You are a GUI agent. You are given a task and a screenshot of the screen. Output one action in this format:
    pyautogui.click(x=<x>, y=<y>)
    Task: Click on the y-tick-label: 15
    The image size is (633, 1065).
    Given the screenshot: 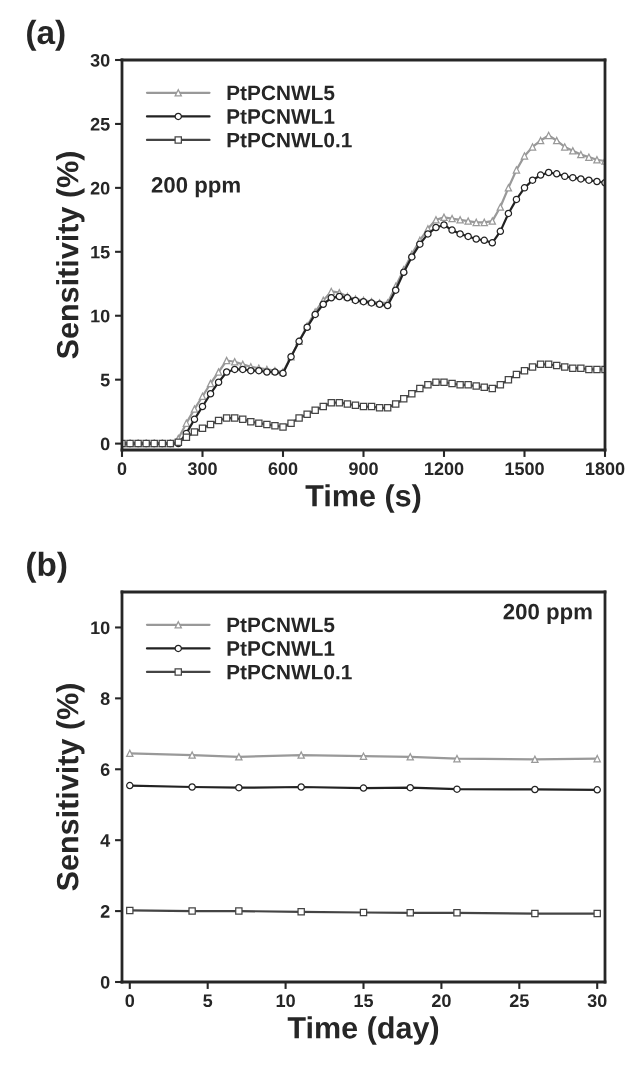 What is the action you would take?
    pyautogui.click(x=100, y=252)
    